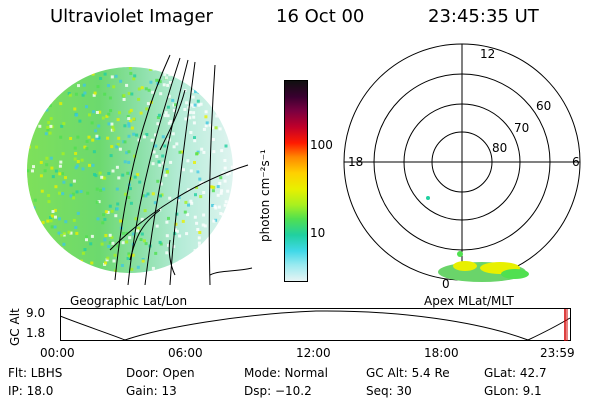 This screenshot has height=400, width=600. What do you see at coordinates (265, 195) in the screenshot?
I see `colorbar-unit-label: photon cm⁻²s⁻¹` at bounding box center [265, 195].